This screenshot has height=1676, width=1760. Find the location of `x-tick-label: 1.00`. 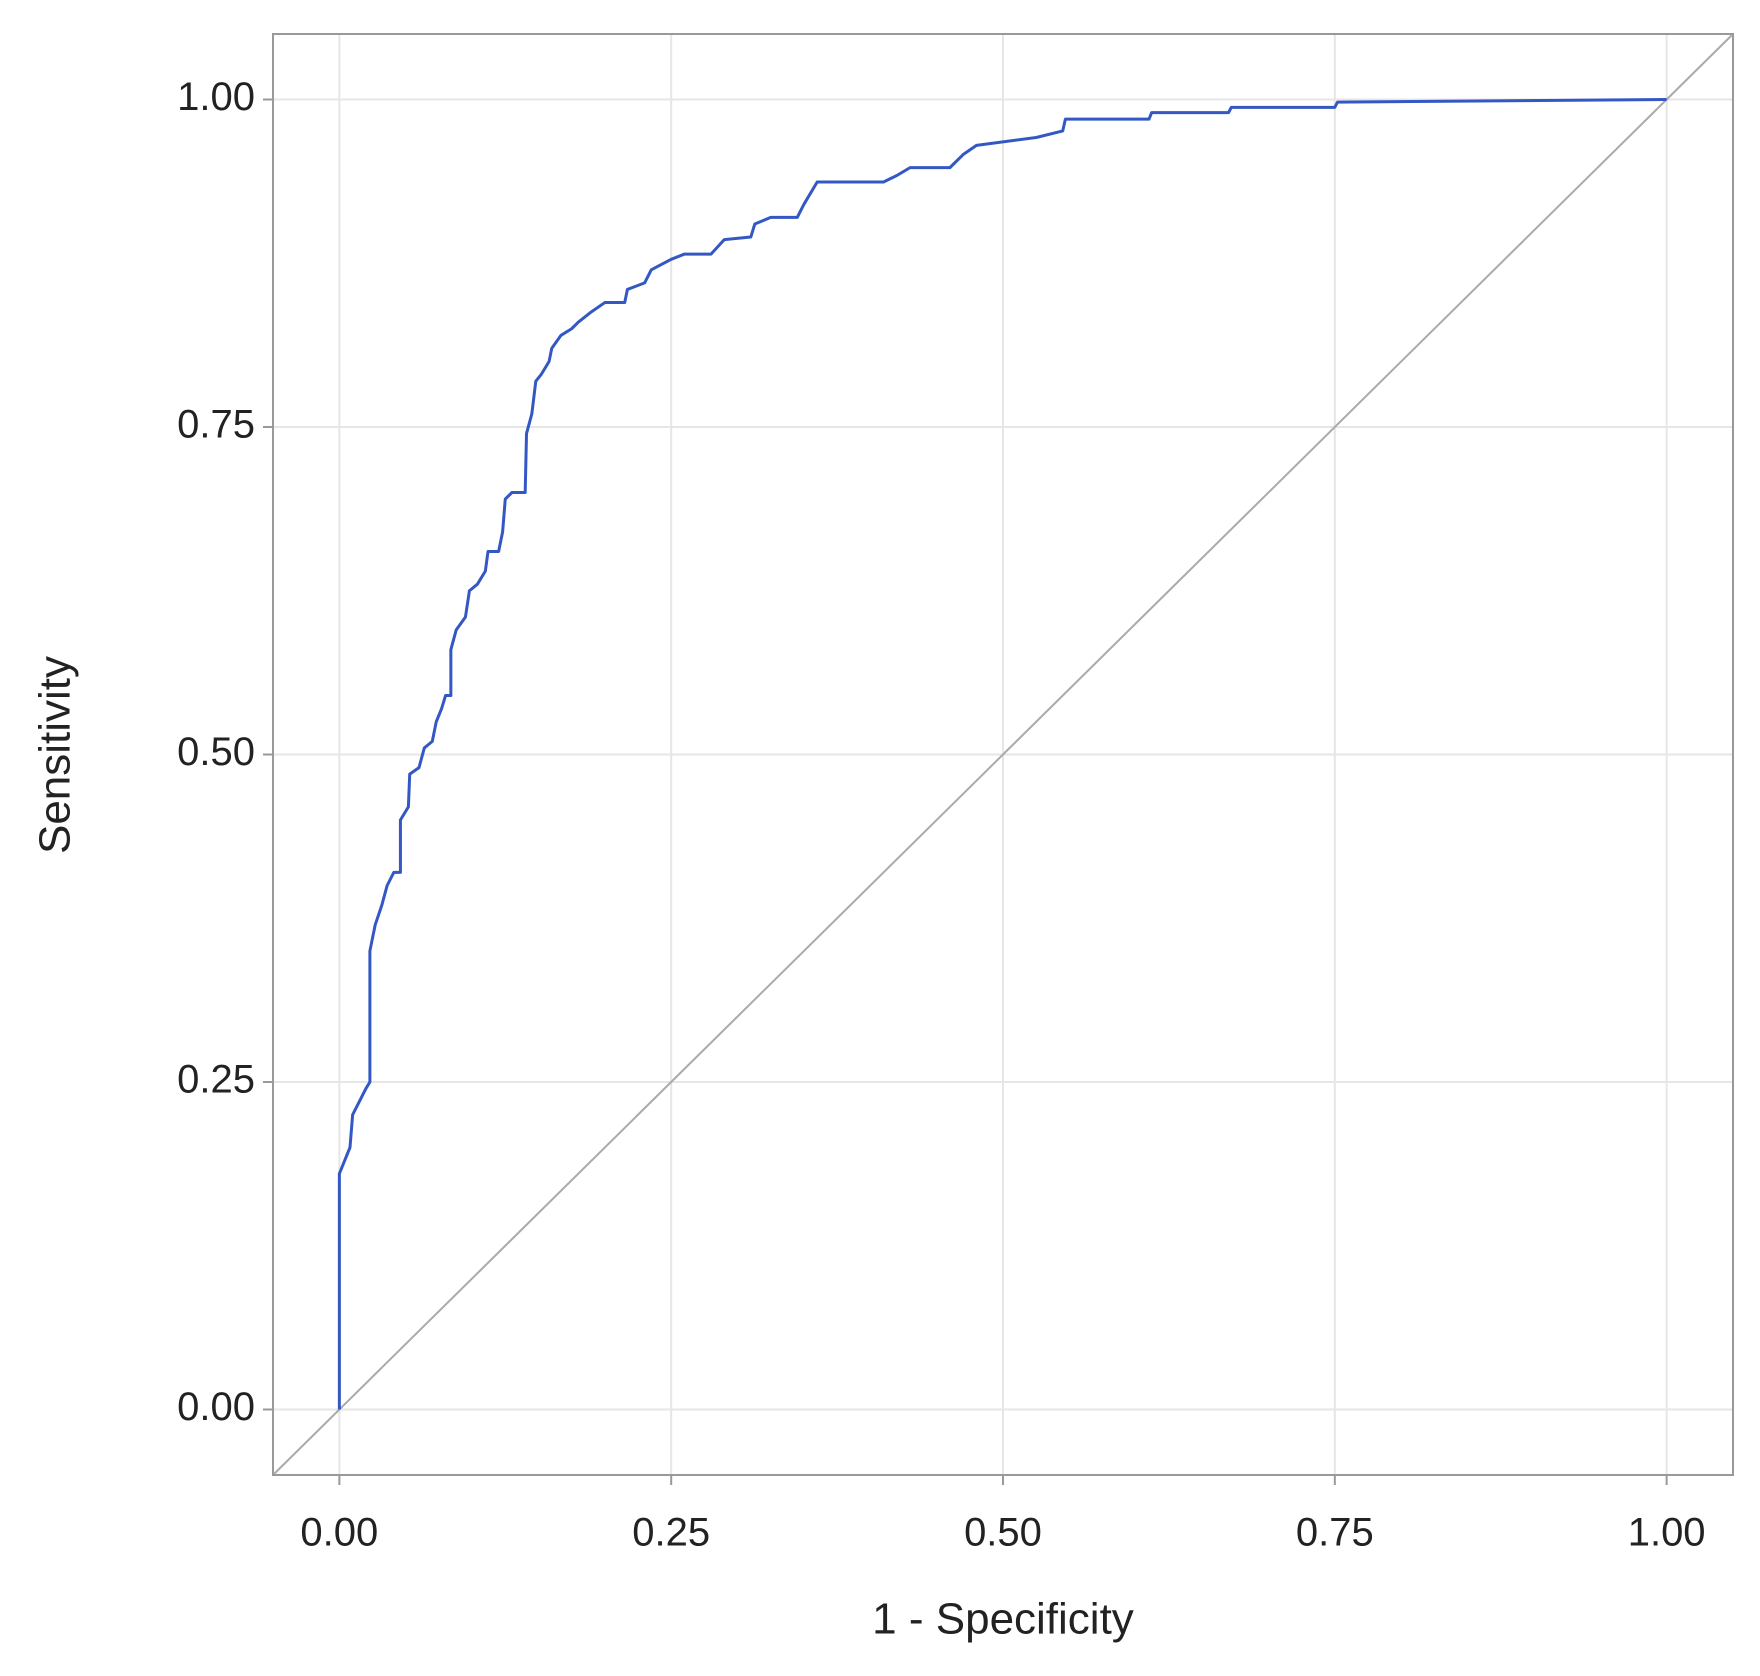

x-tick-label: 1.00 is located at coordinates (1667, 1533).